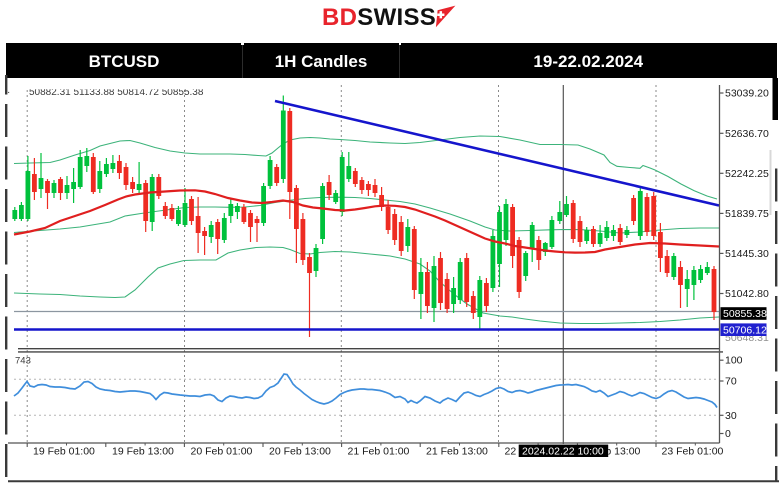  What do you see at coordinates (745, 330) in the screenshot?
I see `svg-text: 50706.12` at bounding box center [745, 330].